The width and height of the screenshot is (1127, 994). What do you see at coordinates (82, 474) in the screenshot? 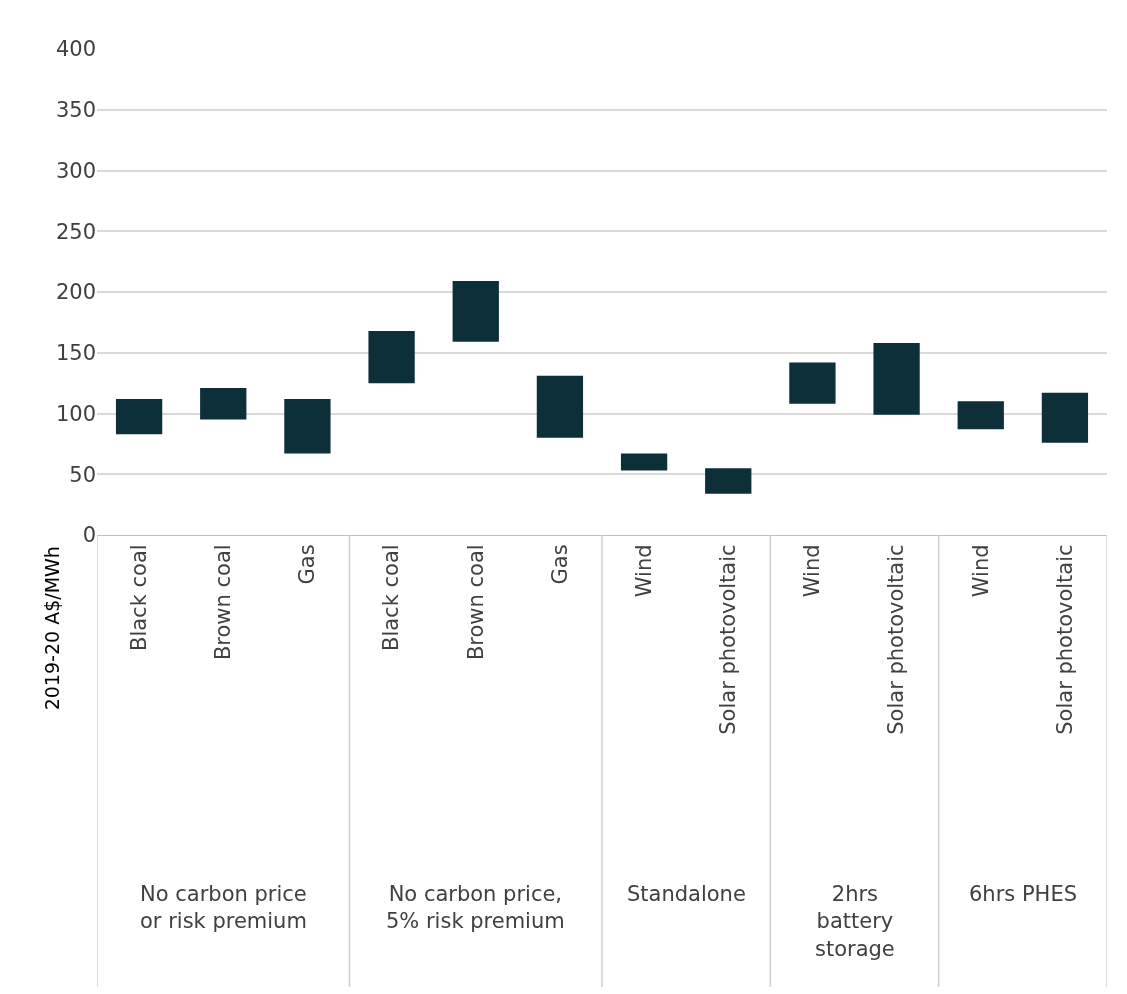
I see `y-tick-label: 50` at bounding box center [82, 474].